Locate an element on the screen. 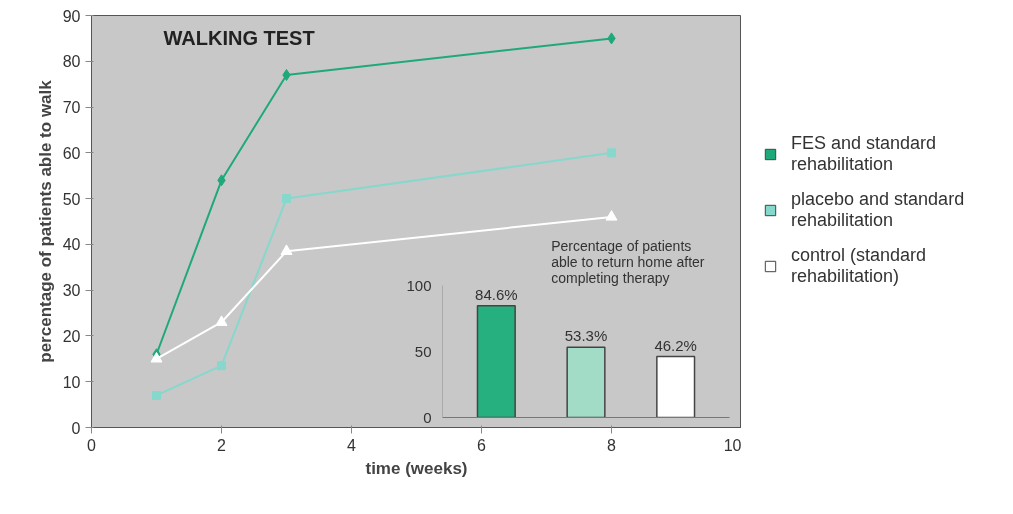  x-tick-label: 10 is located at coordinates (732, 445).